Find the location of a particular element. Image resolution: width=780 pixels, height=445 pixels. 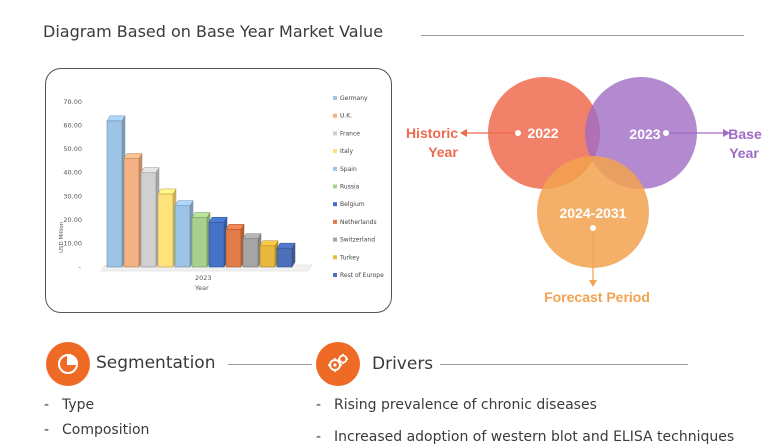

x-axis-label: Year is located at coordinates (201, 288).